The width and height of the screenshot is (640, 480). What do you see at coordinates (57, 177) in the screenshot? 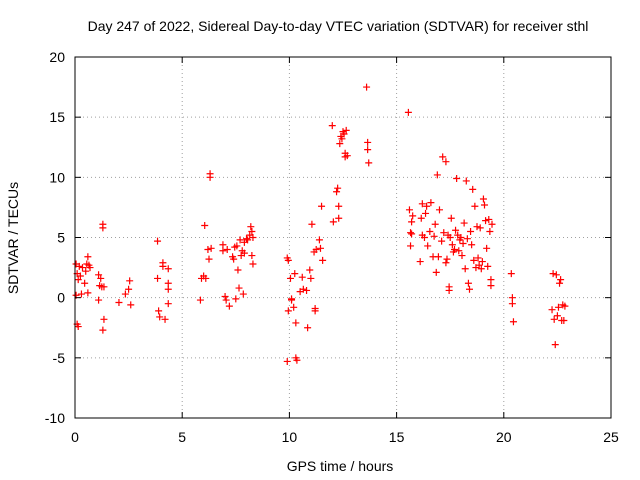
I see `y-tick-label: 10` at bounding box center [57, 177].